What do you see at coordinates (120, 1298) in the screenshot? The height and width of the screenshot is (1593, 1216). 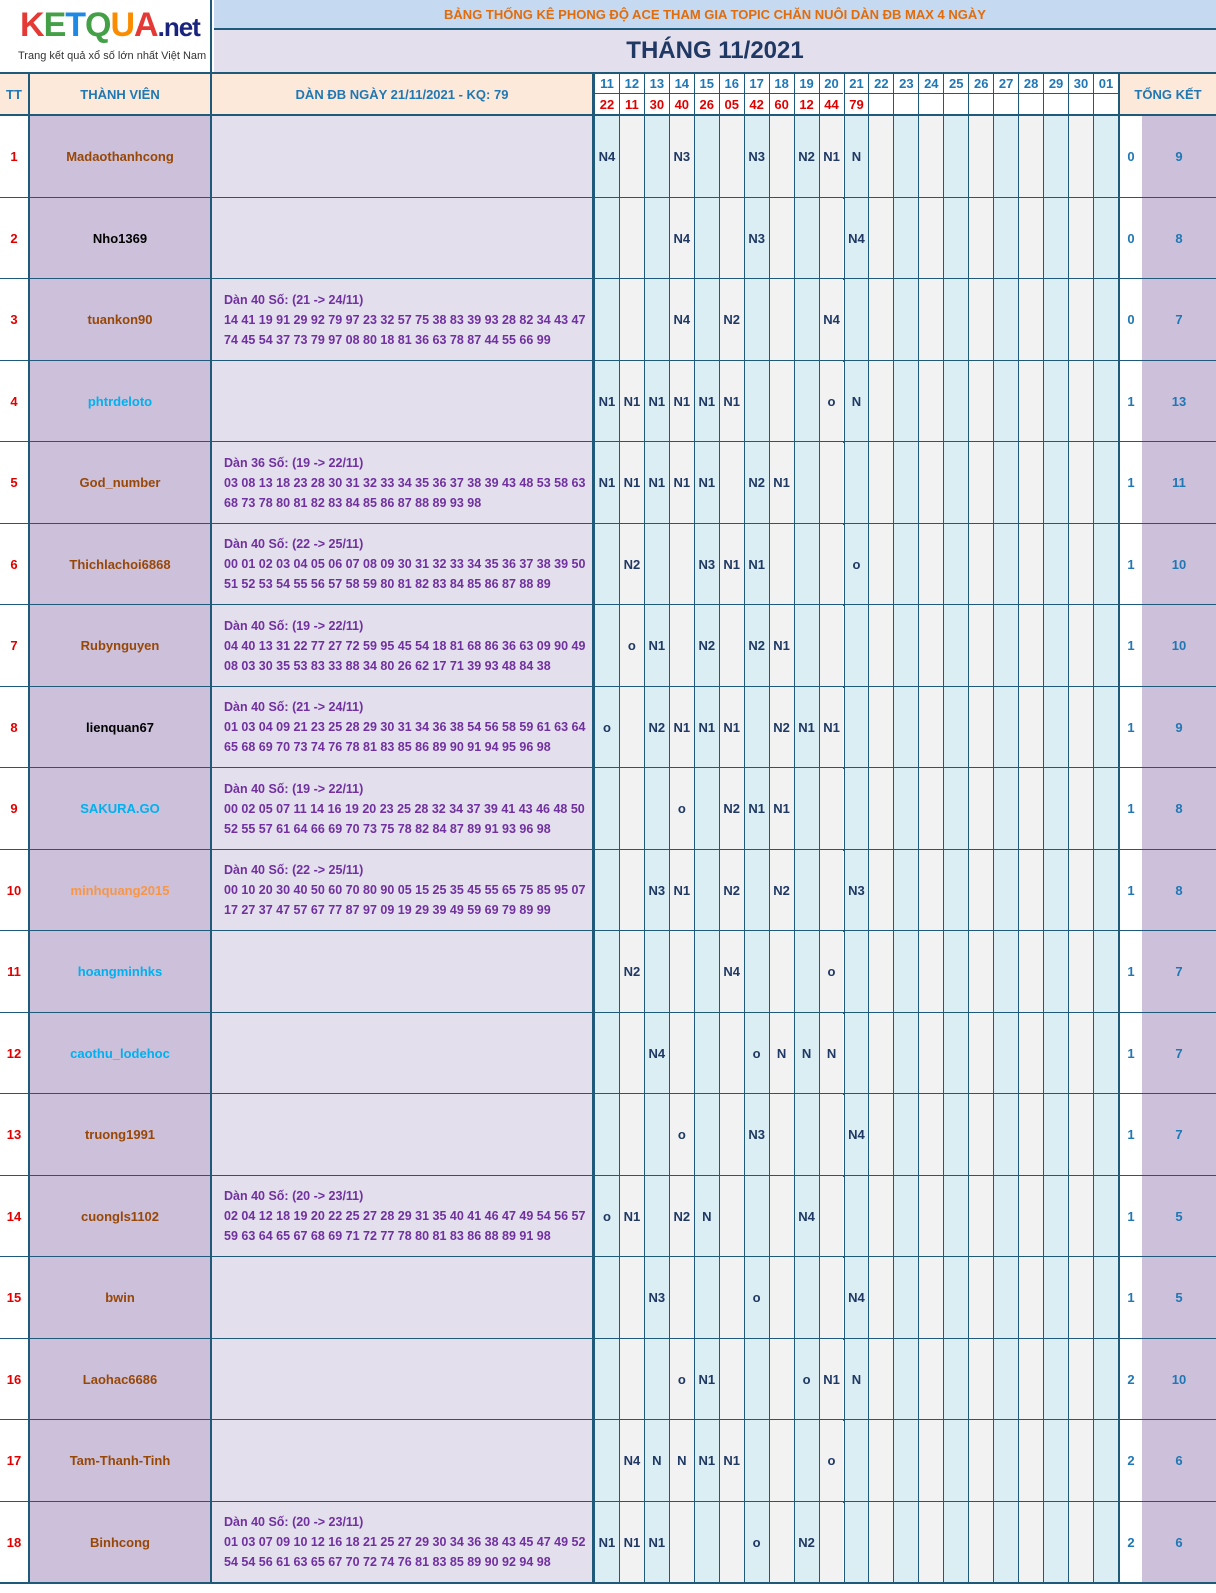 I see `member-name: bwin` at bounding box center [120, 1298].